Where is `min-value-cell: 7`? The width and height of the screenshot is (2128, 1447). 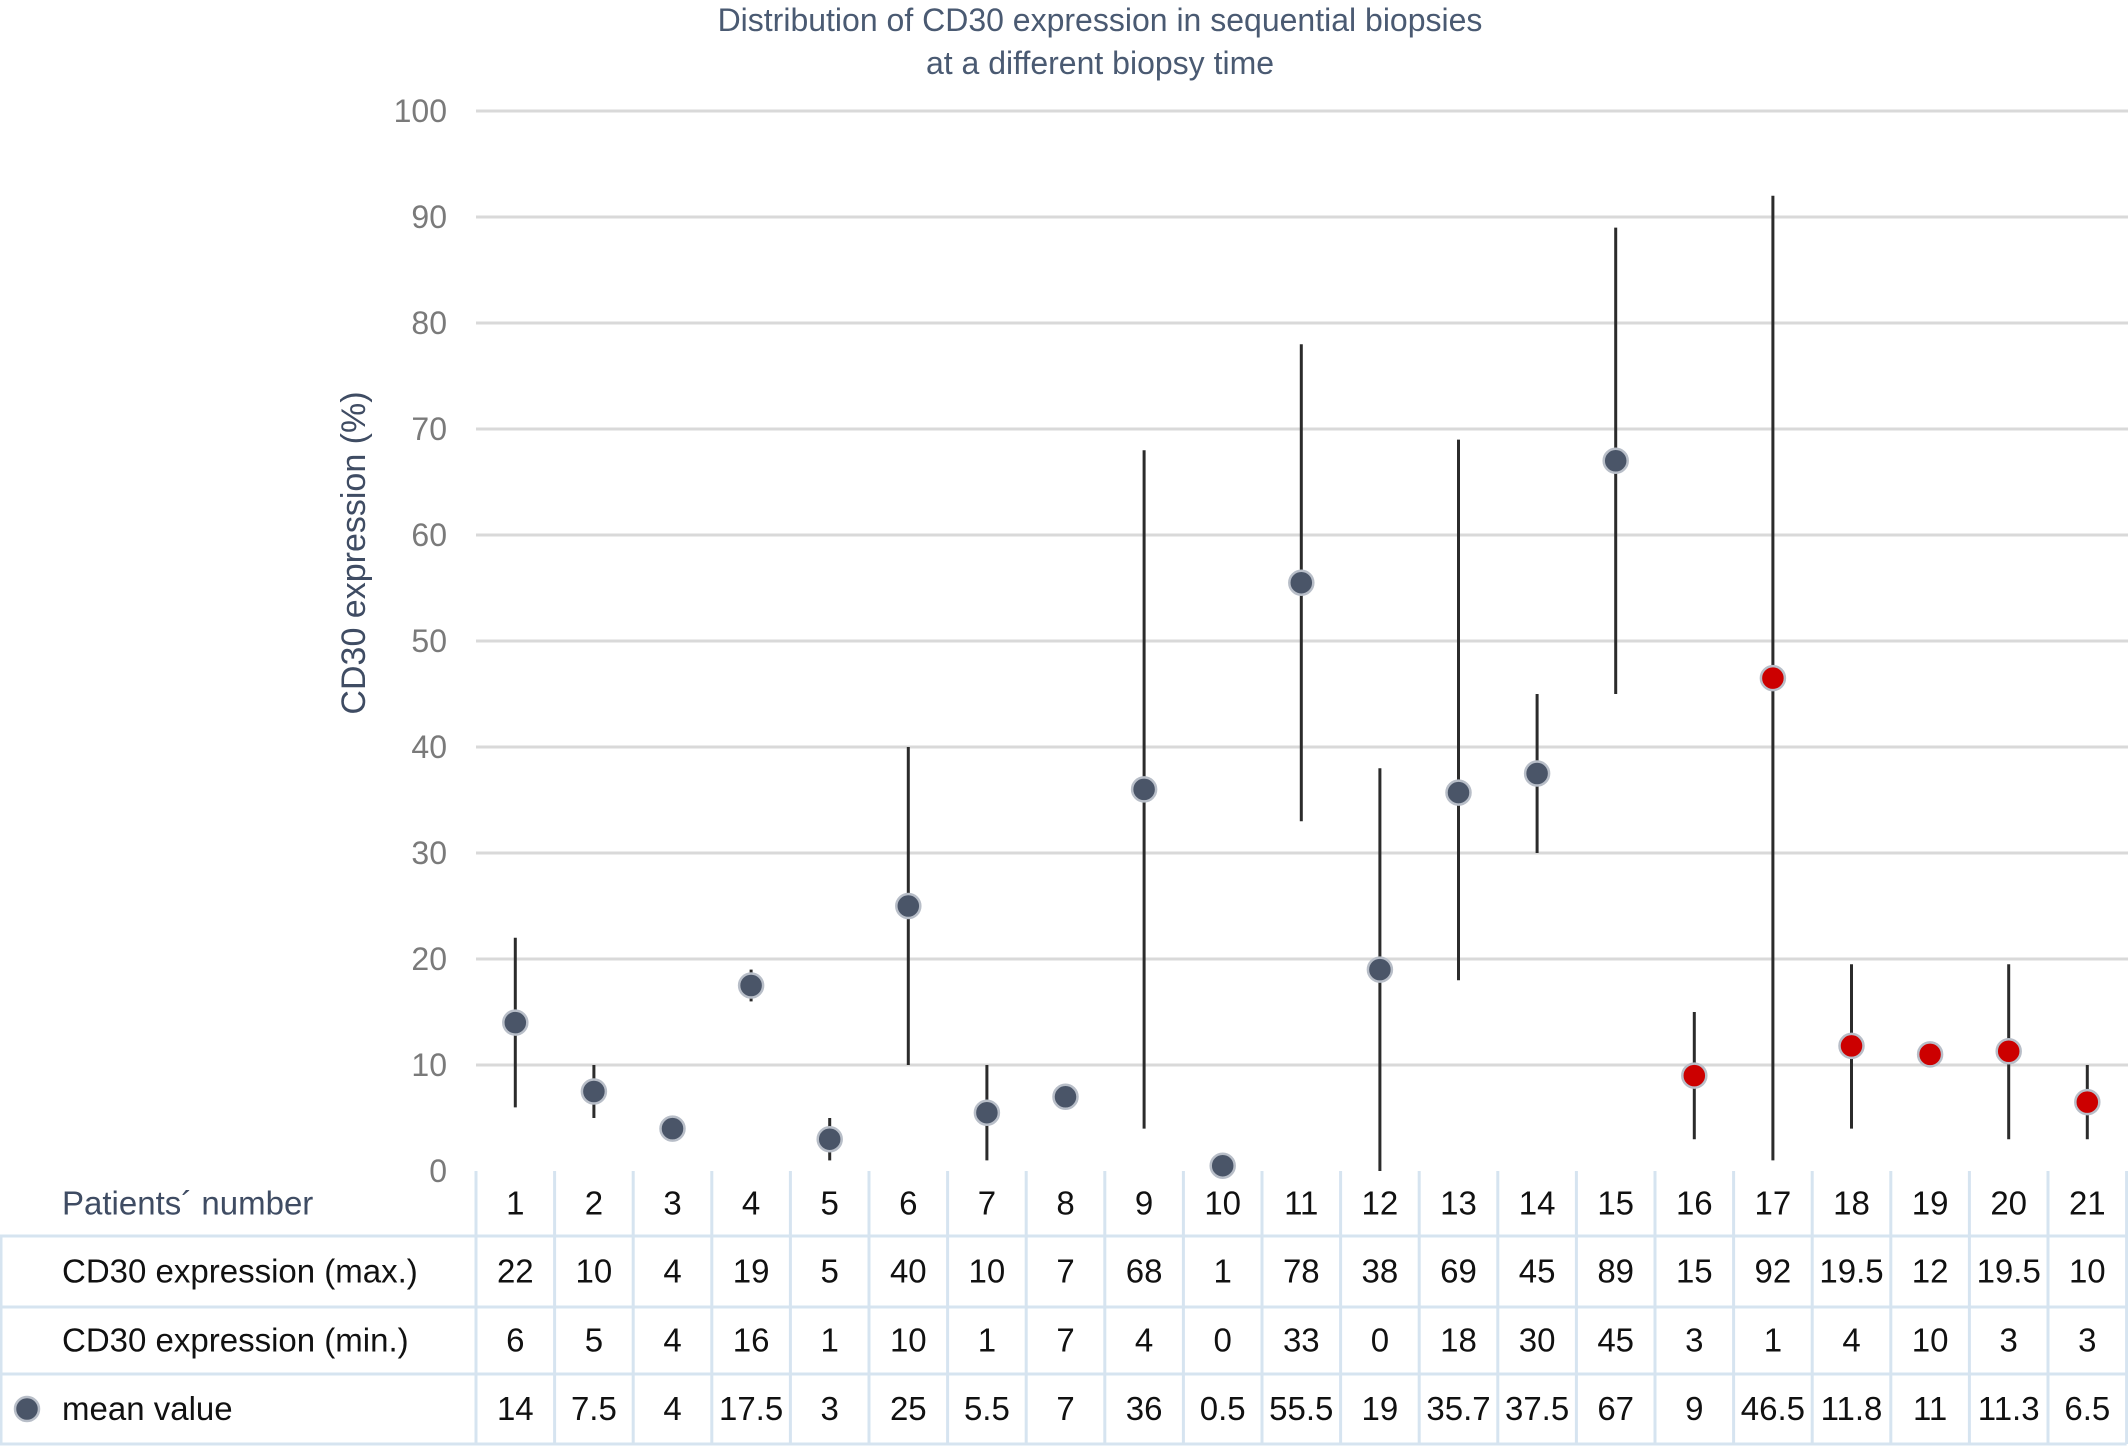 min-value-cell: 7 is located at coordinates (1065, 1340).